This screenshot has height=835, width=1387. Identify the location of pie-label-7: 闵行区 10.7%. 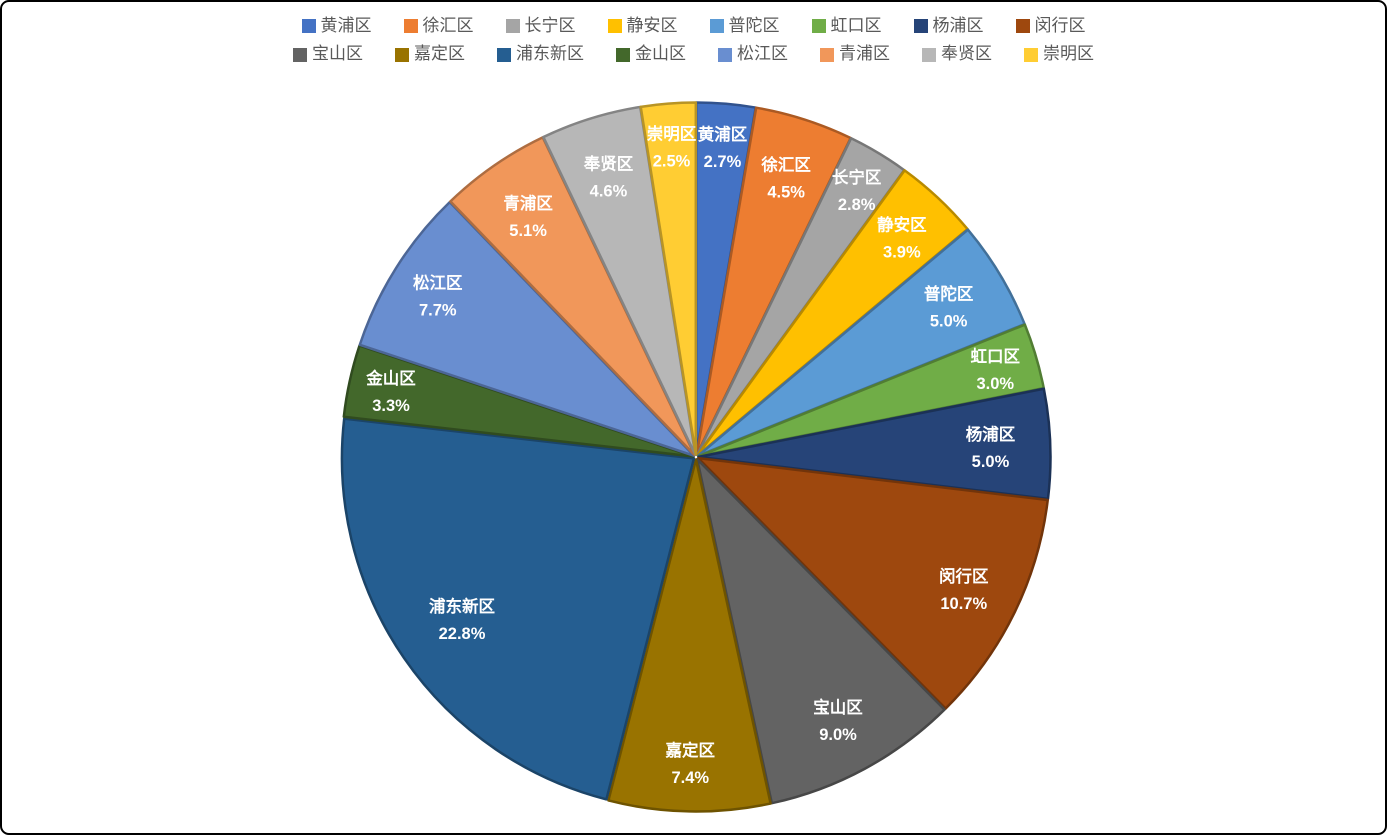
(964, 589).